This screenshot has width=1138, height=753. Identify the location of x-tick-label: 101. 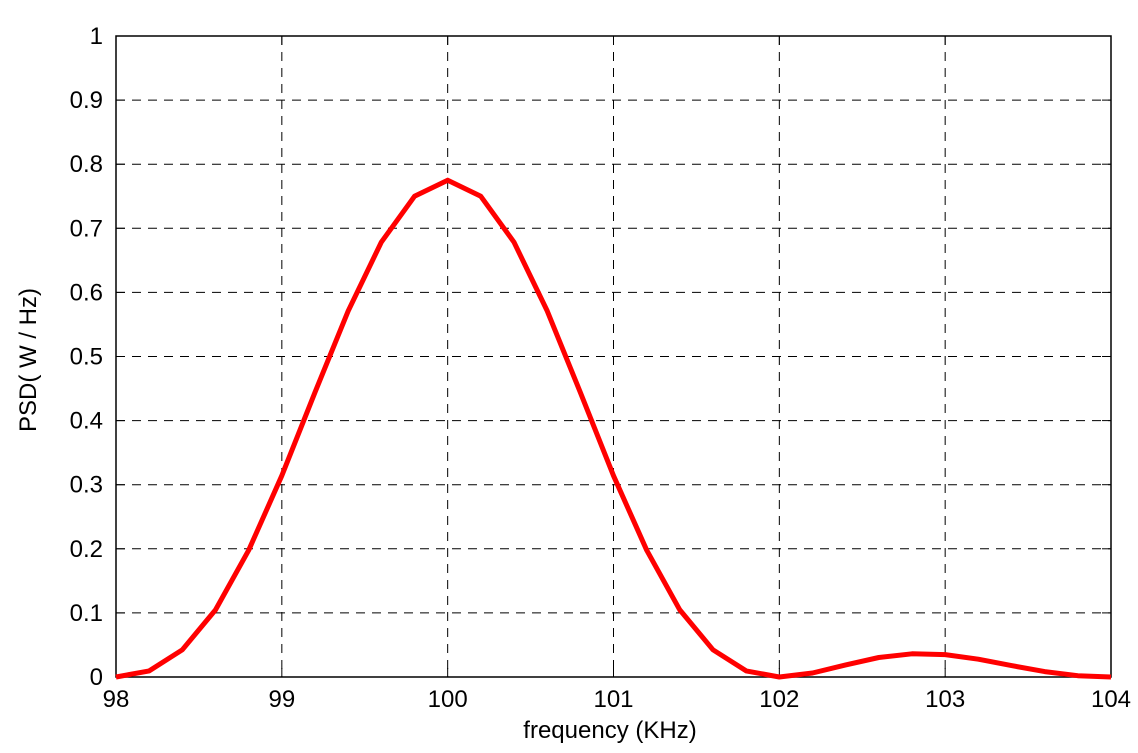
(613, 699).